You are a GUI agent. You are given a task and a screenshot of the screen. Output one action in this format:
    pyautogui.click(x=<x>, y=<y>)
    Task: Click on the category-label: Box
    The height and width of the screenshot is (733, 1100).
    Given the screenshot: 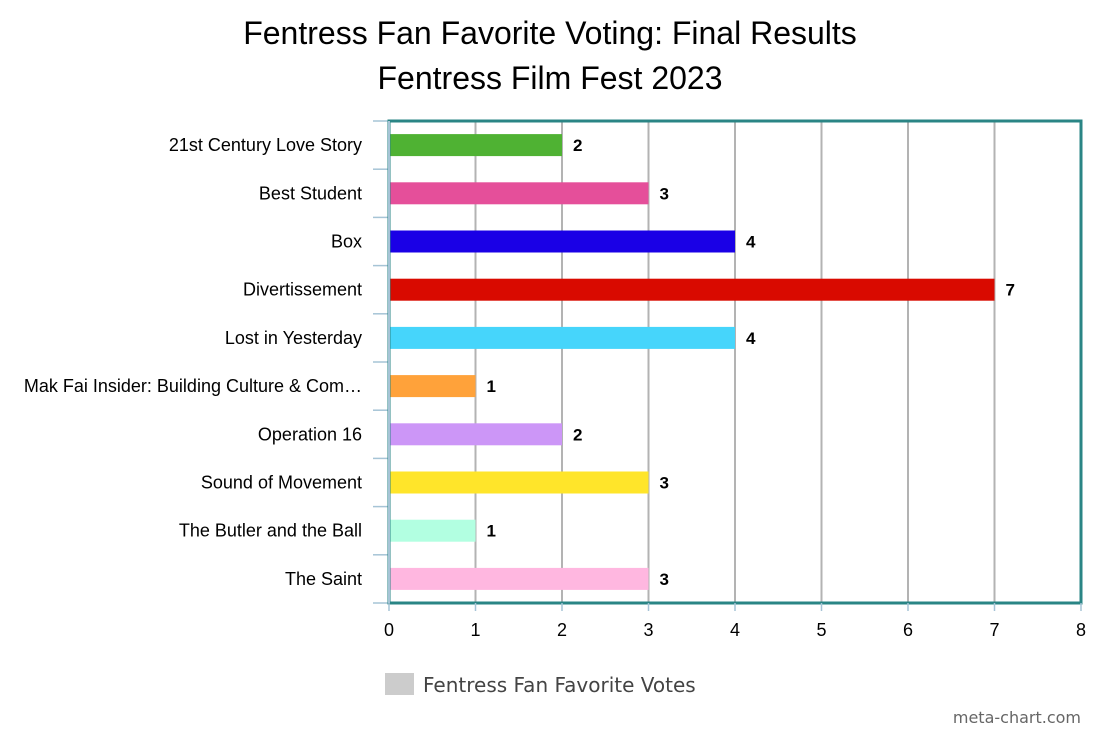 What is the action you would take?
    pyautogui.click(x=346, y=242)
    